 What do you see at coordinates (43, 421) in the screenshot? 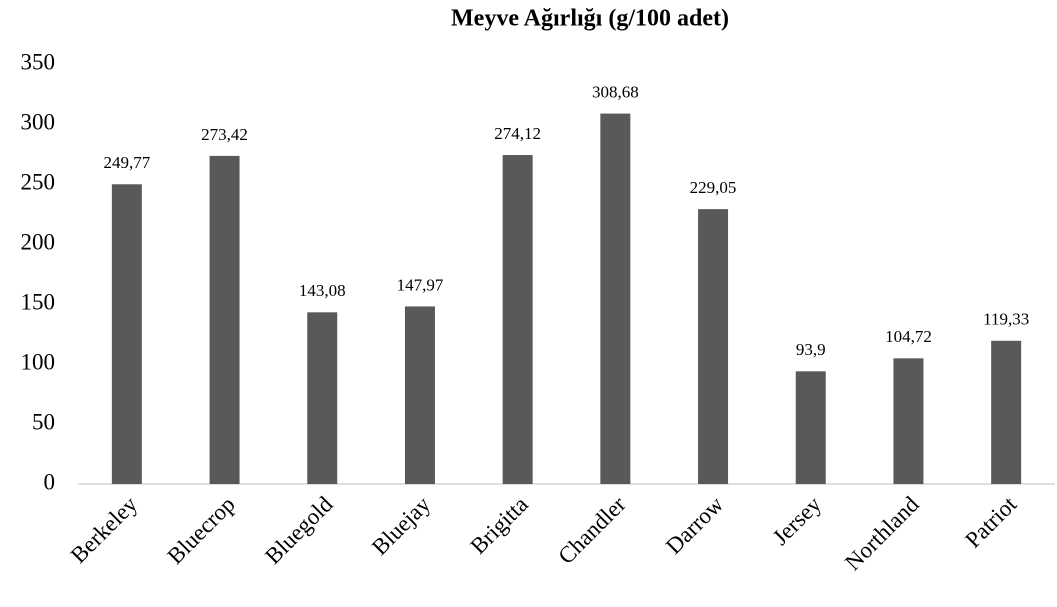
I see `y-tick-label: 50` at bounding box center [43, 421].